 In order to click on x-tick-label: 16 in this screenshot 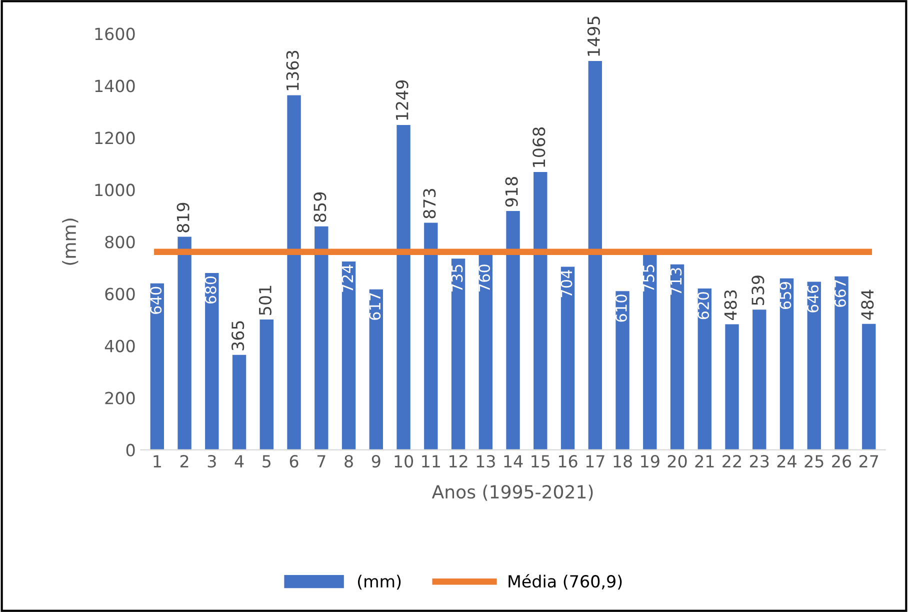, I will do `click(568, 461)`.